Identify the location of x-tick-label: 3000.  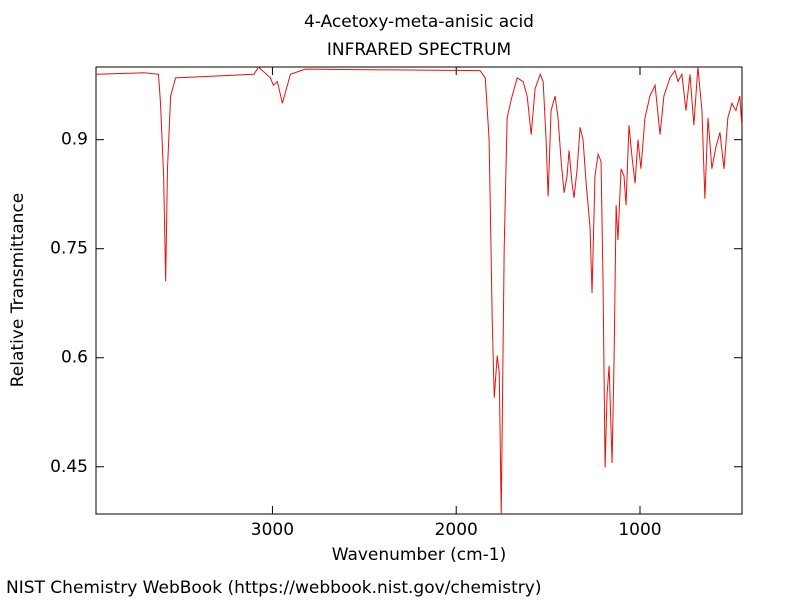
(272, 530).